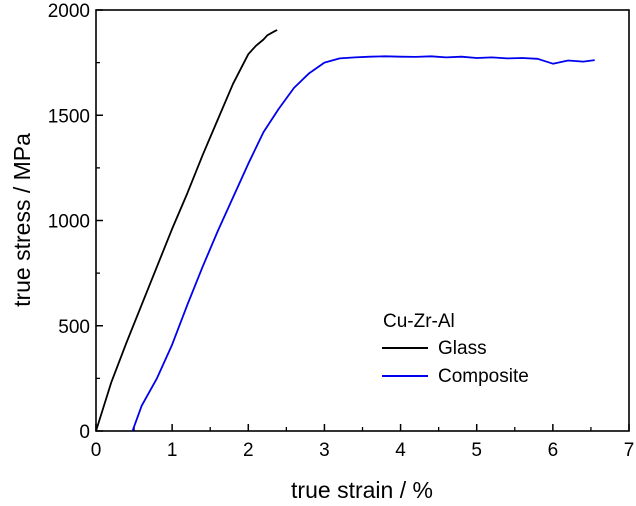 This screenshot has width=636, height=506. What do you see at coordinates (462, 348) in the screenshot?
I see `legend-label-glass: Glass` at bounding box center [462, 348].